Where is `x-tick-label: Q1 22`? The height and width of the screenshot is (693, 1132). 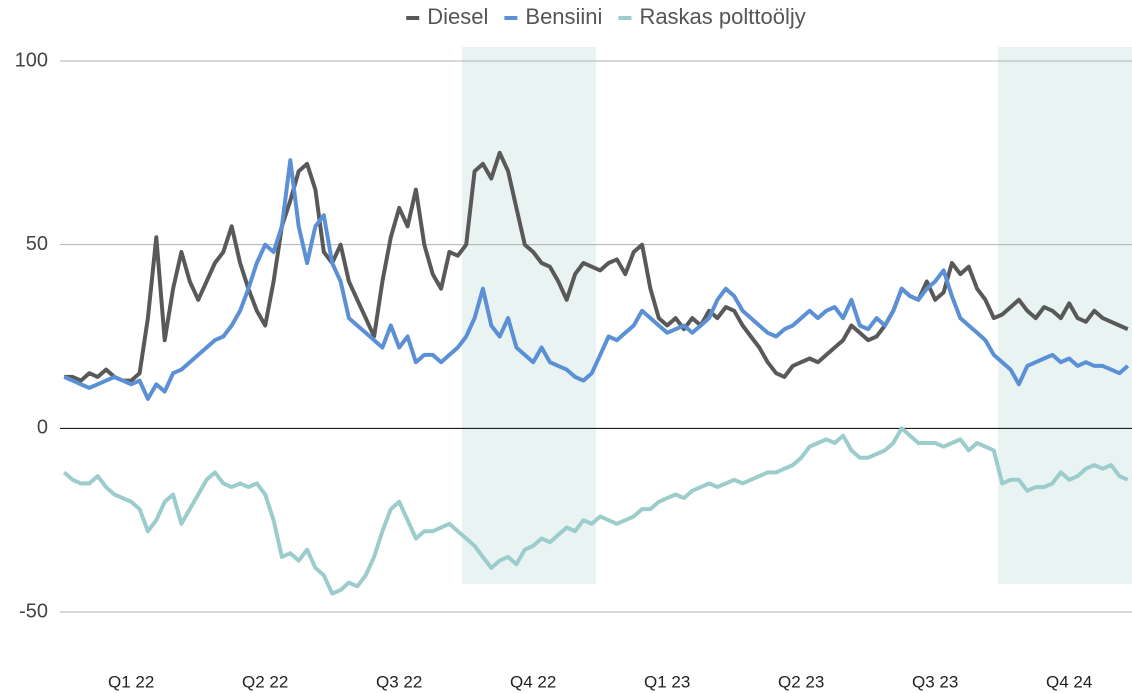 x-tick-label: Q1 22 is located at coordinates (131, 681).